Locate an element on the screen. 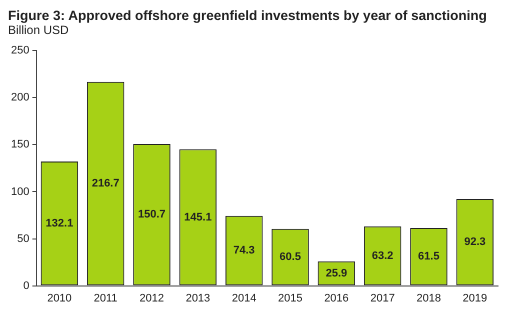  y-tick-label: 100 is located at coordinates (20, 192).